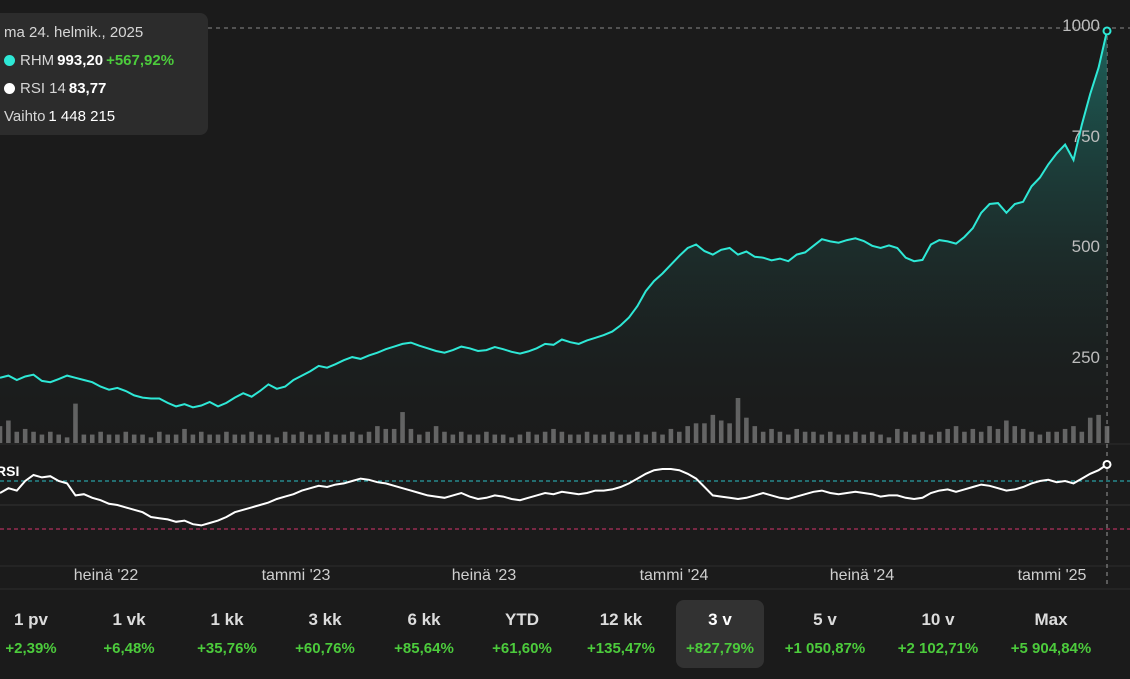 The width and height of the screenshot is (1130, 679). What do you see at coordinates (37, 634) in the screenshot?
I see `period-button-1d: 1 pv +2,39%` at bounding box center [37, 634].